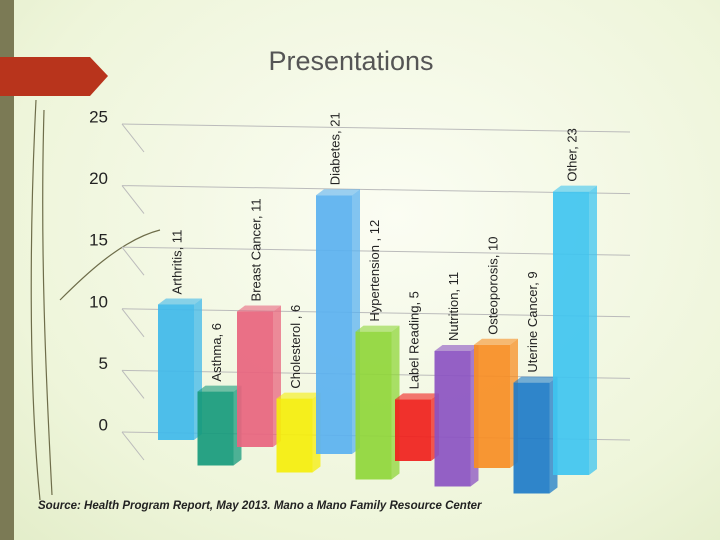  Describe the element at coordinates (176, 262) in the screenshot. I see `value-label: Arthritis, 11` at that location.